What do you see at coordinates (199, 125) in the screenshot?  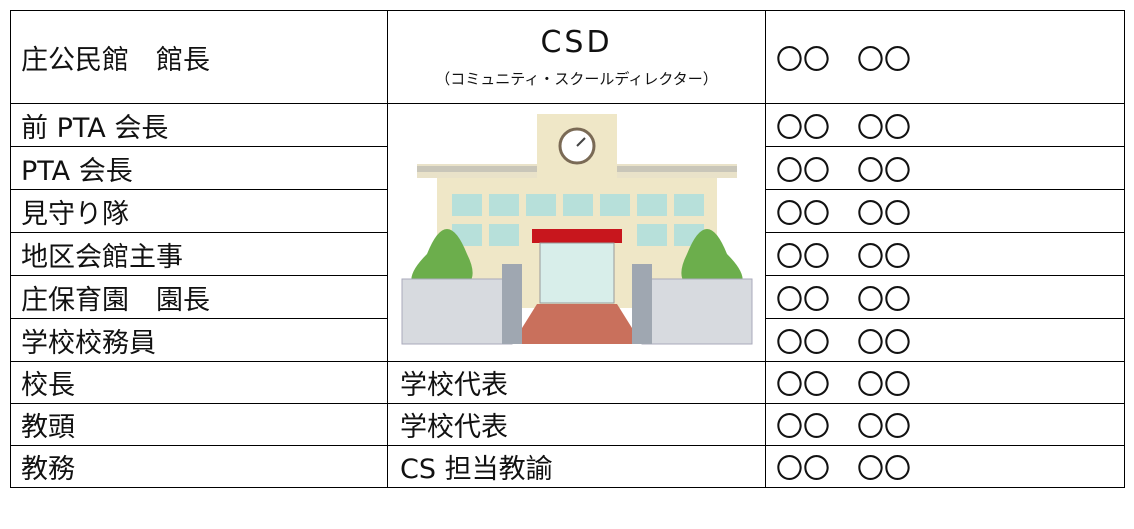 I see `role: 前 PTA 会長` at bounding box center [199, 125].